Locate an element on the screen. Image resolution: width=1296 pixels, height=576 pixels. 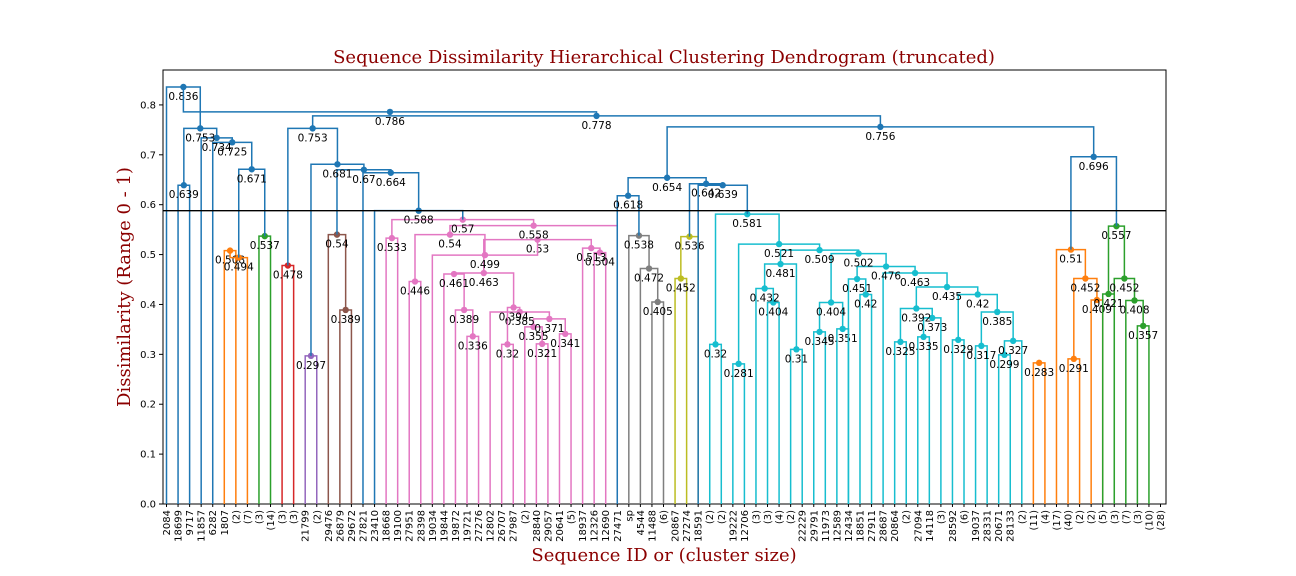
leaf-label: 29672 is located at coordinates (352, 526).